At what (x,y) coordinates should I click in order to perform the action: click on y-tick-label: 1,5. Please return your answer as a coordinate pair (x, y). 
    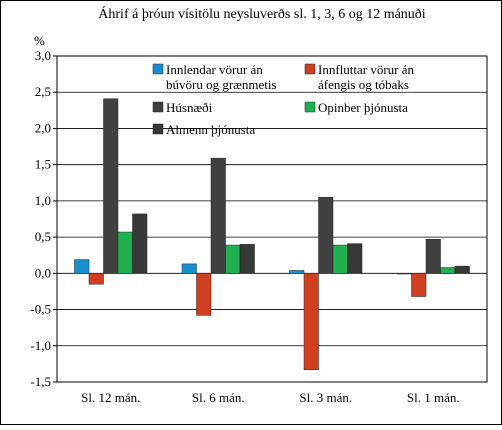
    Looking at the image, I should click on (43, 164).